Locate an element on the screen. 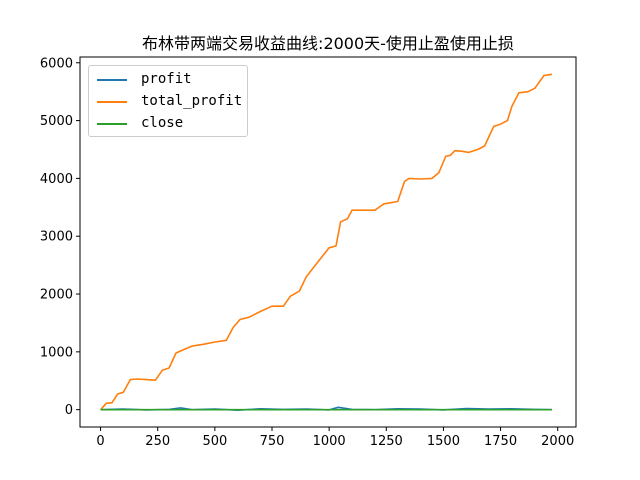 The width and height of the screenshot is (640, 480). x-tick-label: 2000 is located at coordinates (557, 441).